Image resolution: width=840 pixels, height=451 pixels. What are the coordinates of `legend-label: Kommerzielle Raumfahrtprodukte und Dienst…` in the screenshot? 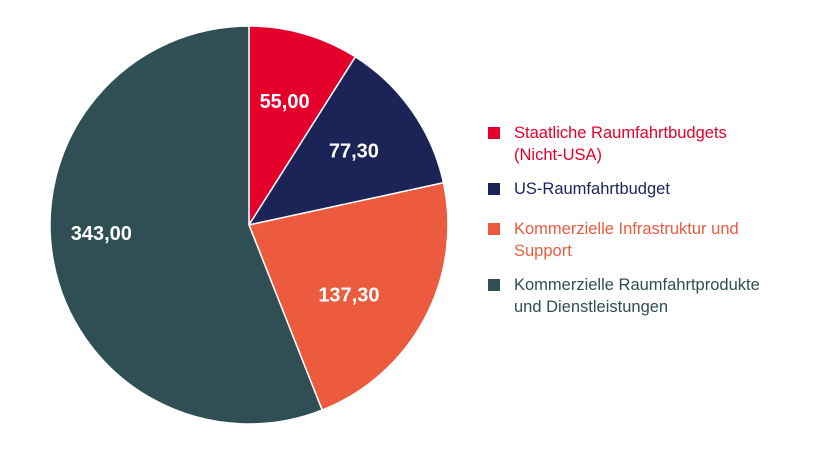 It's located at (673, 296).